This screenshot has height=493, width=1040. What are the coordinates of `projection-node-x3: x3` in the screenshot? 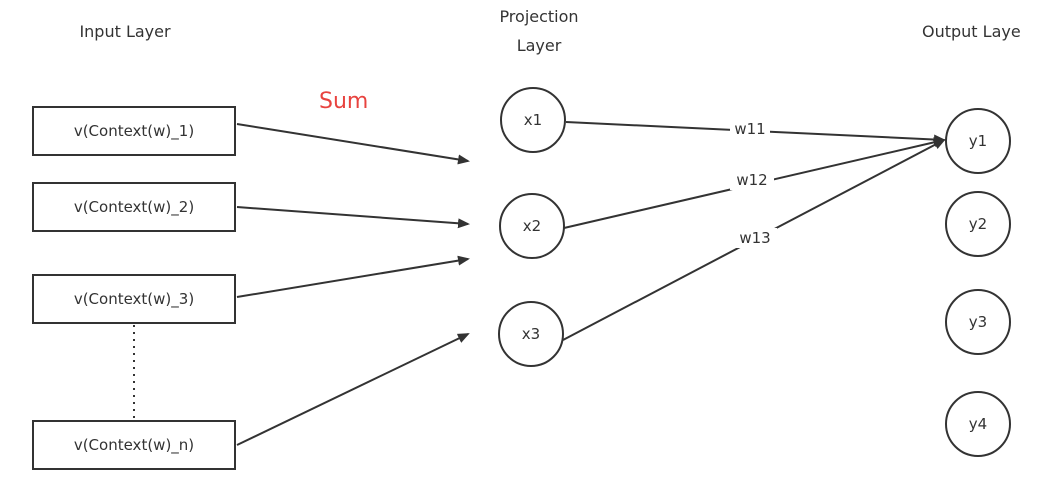 It's located at (531, 334).